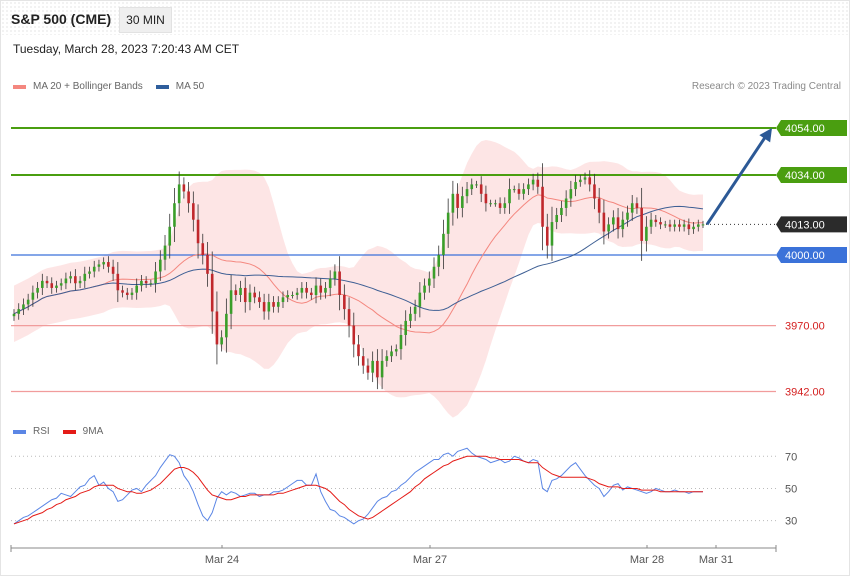 Image resolution: width=850 pixels, height=576 pixels. I want to click on time-label: Mar 28, so click(647, 560).